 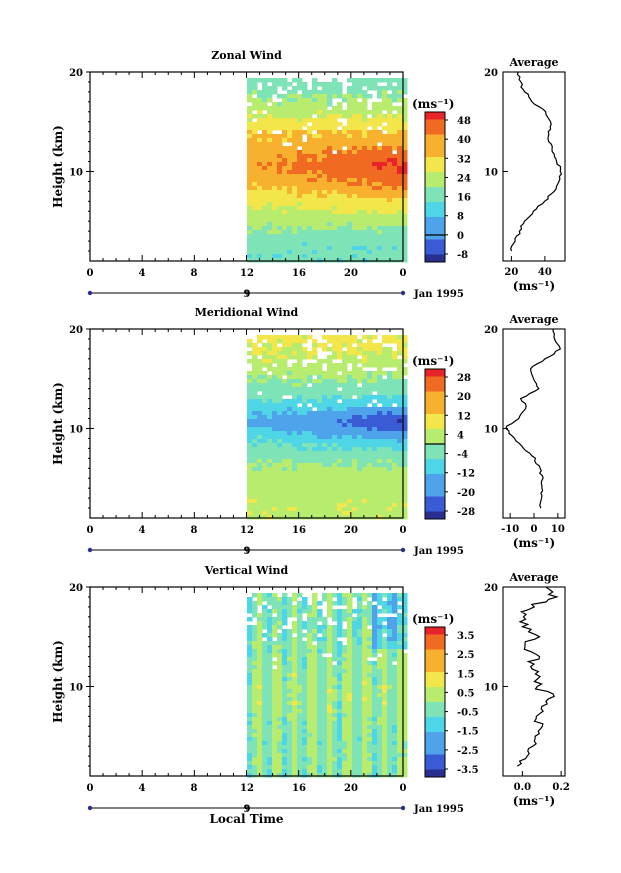 I want to click on colorbar-unit: (ms⁻¹), so click(x=433, y=619).